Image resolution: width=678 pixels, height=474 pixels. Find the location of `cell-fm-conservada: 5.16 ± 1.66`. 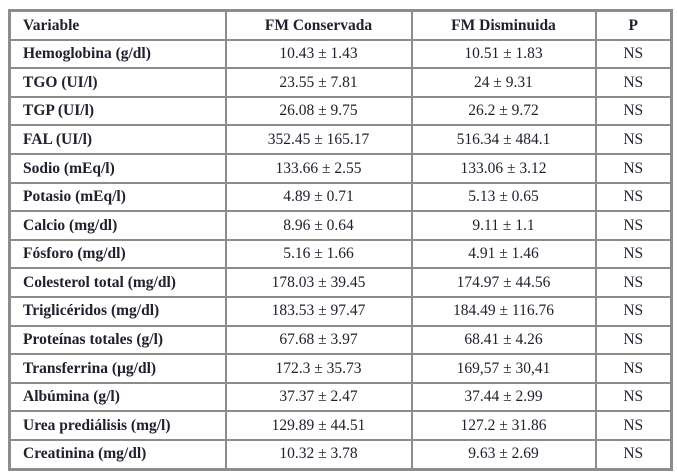

cell-fm-conservada: 5.16 ± 1.66 is located at coordinates (318, 254).